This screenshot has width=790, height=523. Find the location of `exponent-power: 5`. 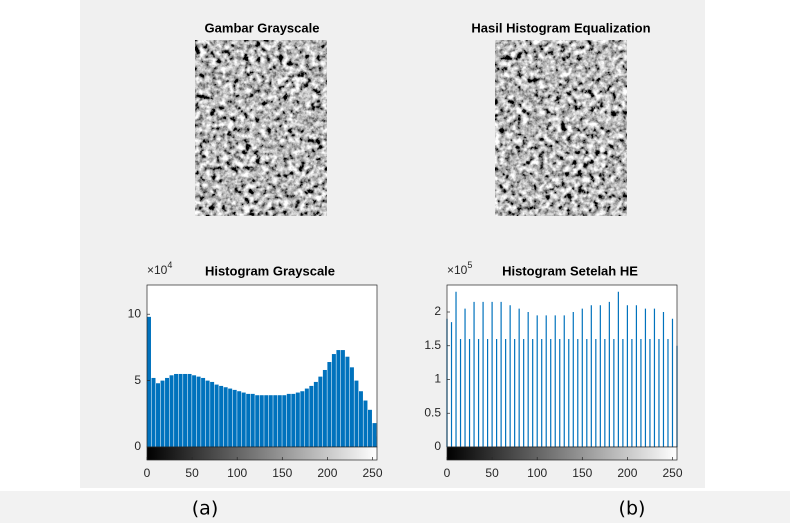

exponent-power: 5 is located at coordinates (469, 265).